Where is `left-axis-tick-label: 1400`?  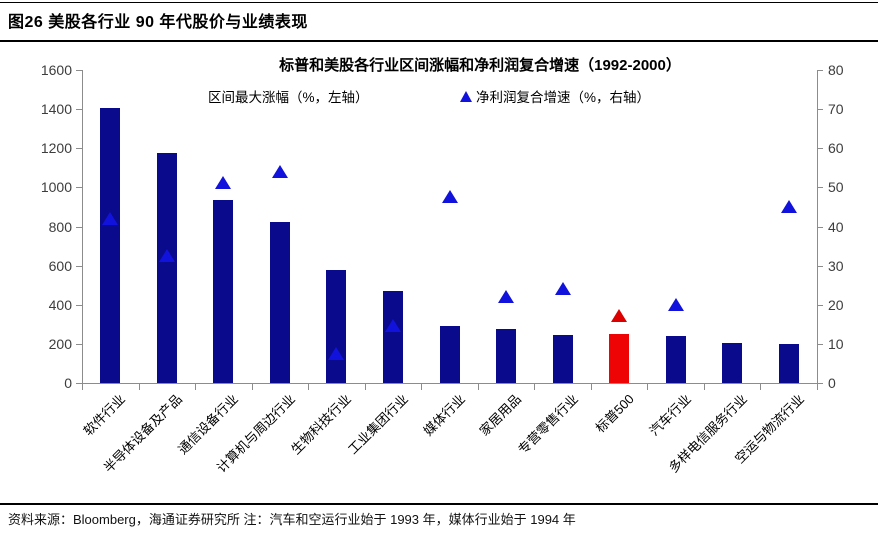
left-axis-tick-label: 1400 is located at coordinates (56, 109).